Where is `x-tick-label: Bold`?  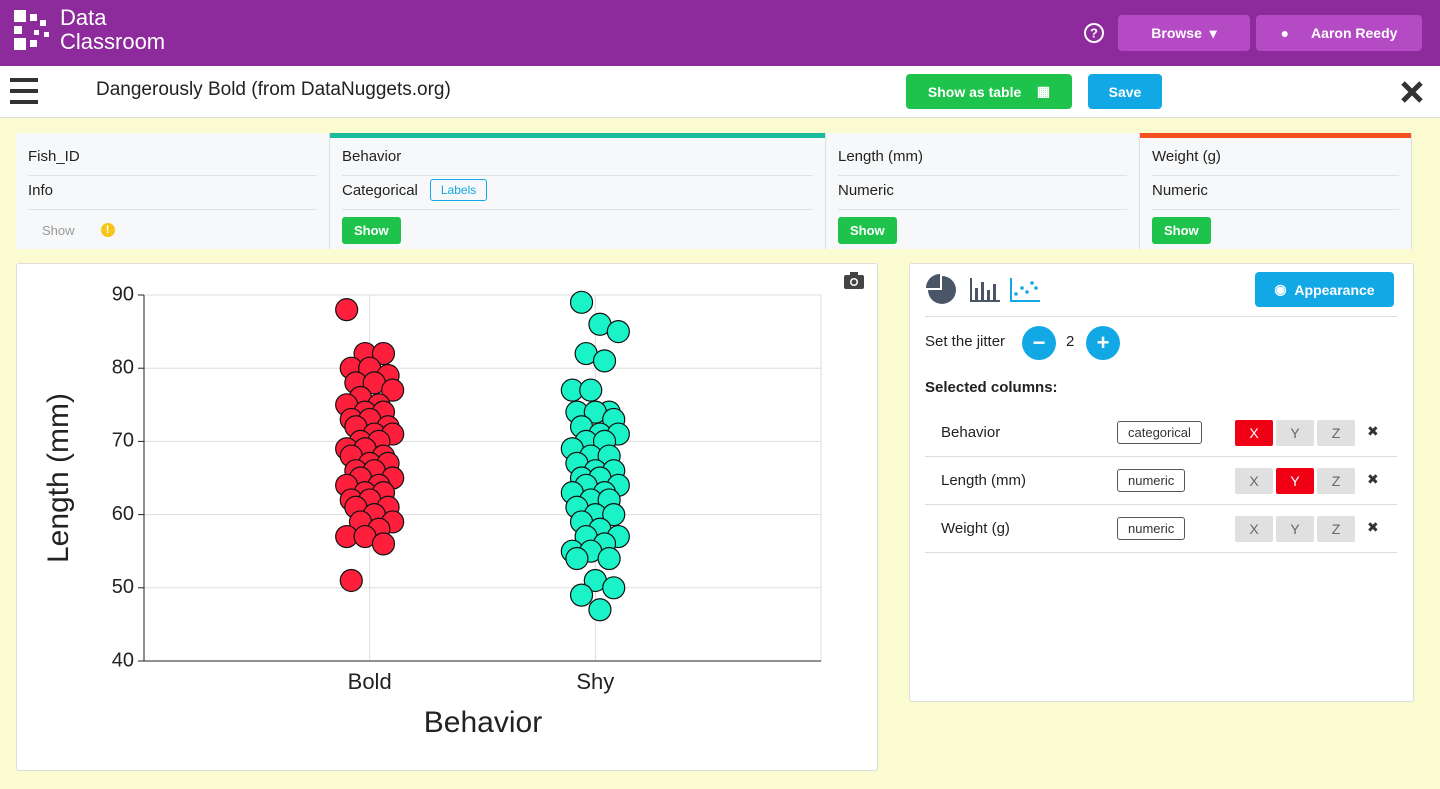
x-tick-label: Bold is located at coordinates (370, 681).